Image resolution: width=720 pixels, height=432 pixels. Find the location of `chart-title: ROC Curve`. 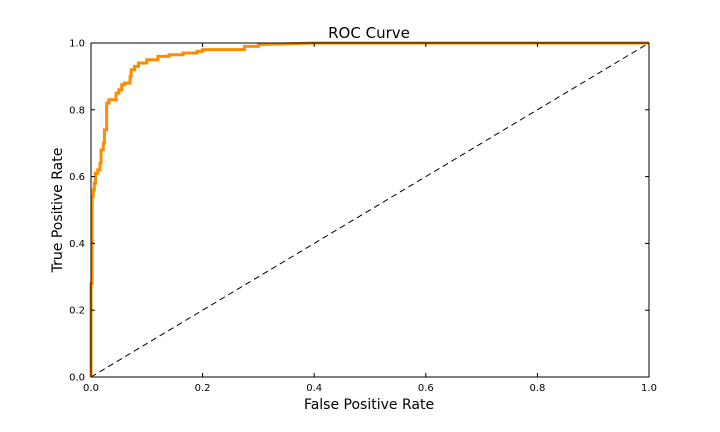

chart-title: ROC Curve is located at coordinates (369, 33).